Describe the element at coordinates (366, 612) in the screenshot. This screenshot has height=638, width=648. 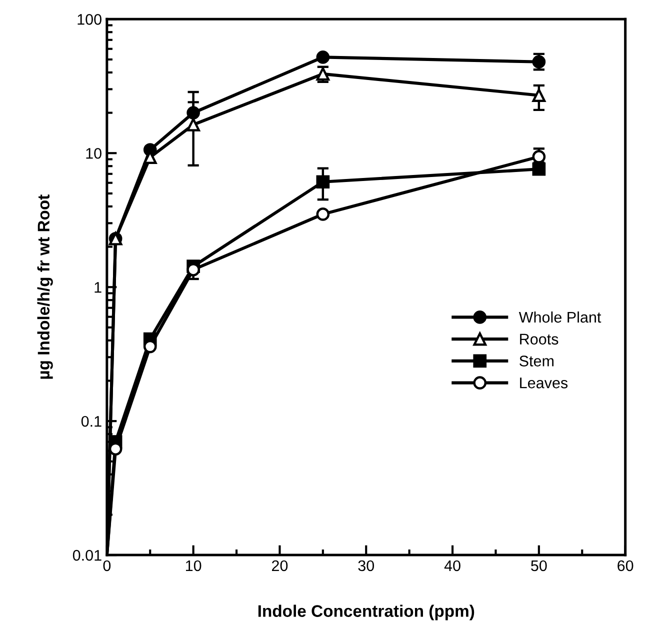
I see `x-axis-title: Indole Concentration (ppm)` at that location.